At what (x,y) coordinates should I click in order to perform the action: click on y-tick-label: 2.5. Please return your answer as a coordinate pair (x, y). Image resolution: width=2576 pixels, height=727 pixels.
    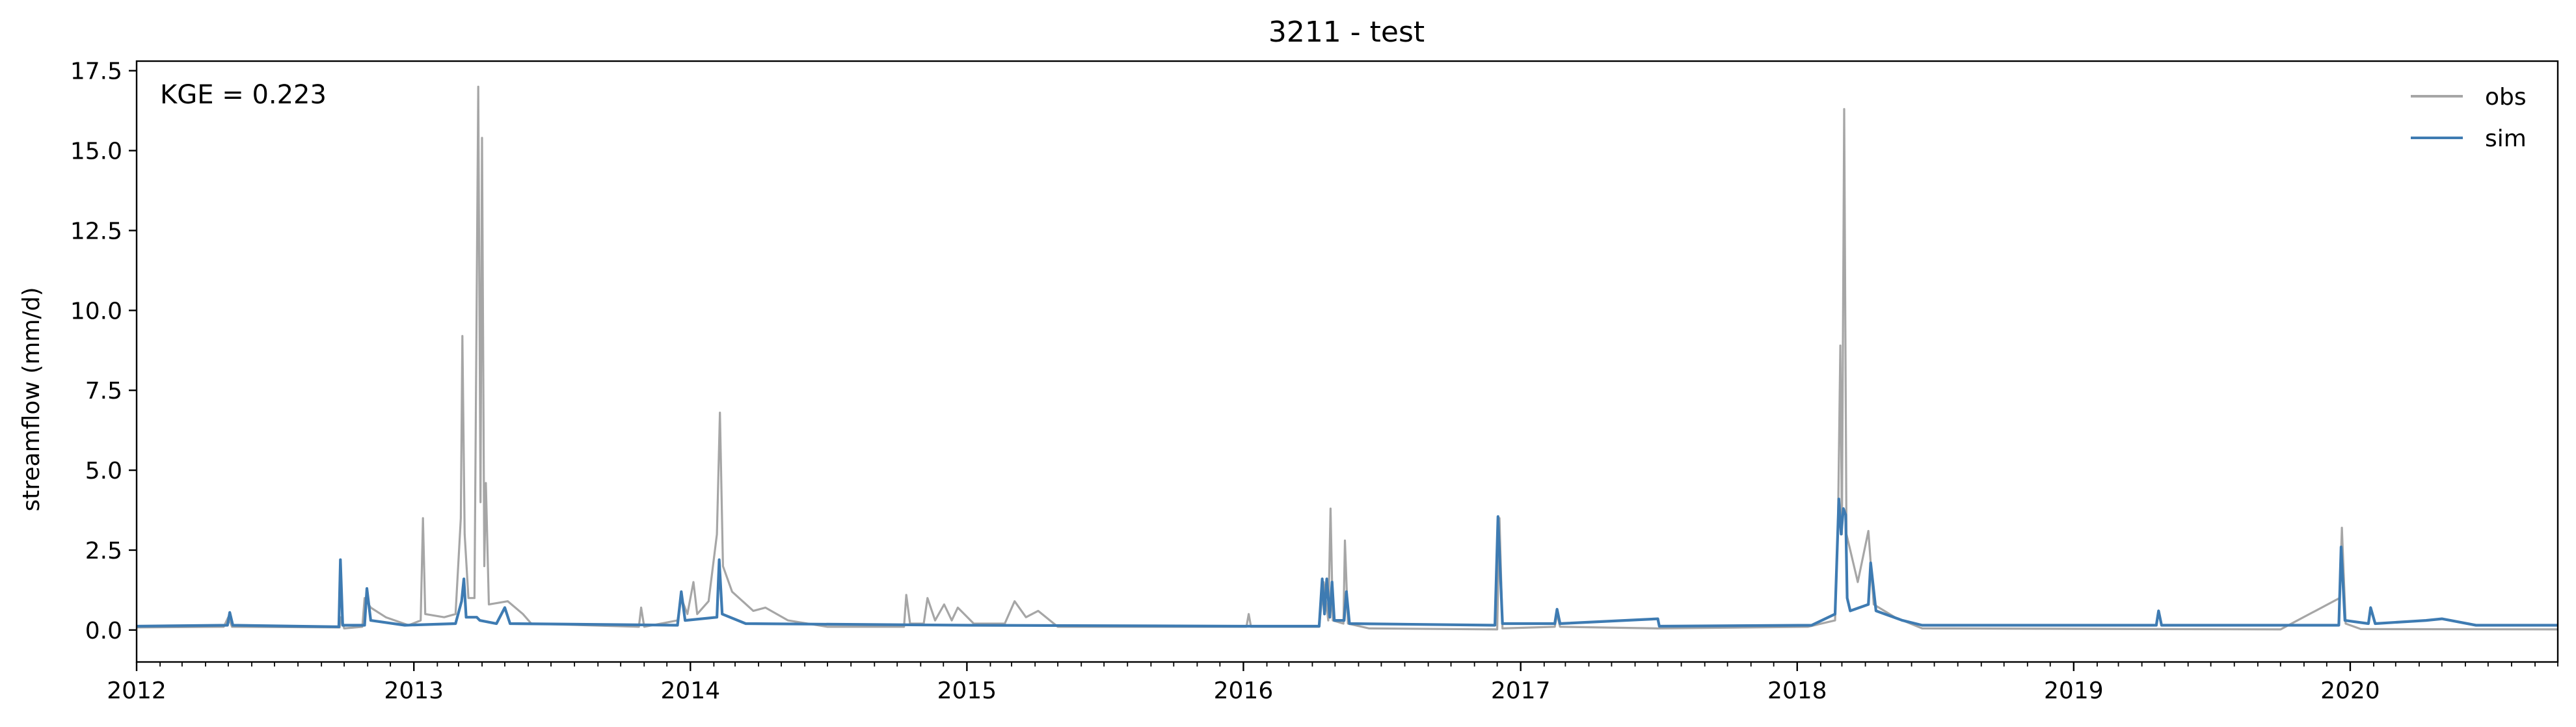
    Looking at the image, I should click on (103, 551).